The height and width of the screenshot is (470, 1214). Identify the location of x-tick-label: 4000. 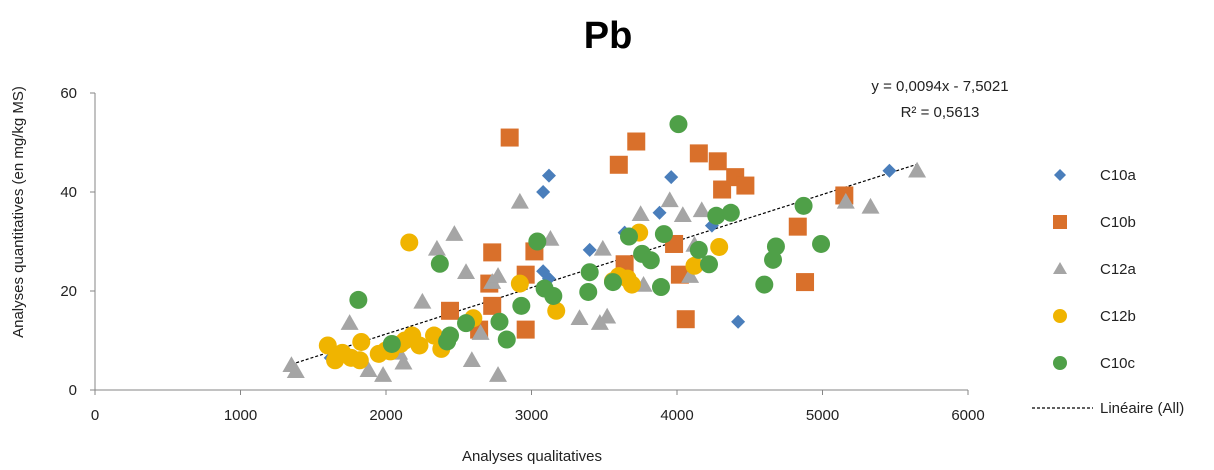
(676, 415).